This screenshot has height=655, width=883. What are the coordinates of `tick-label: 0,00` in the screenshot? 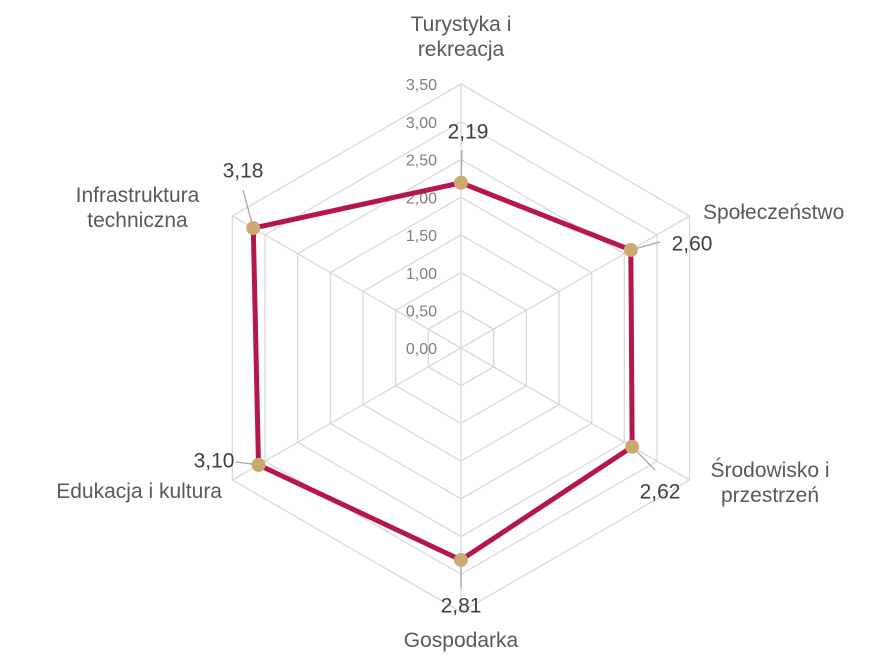 It's located at (421, 349).